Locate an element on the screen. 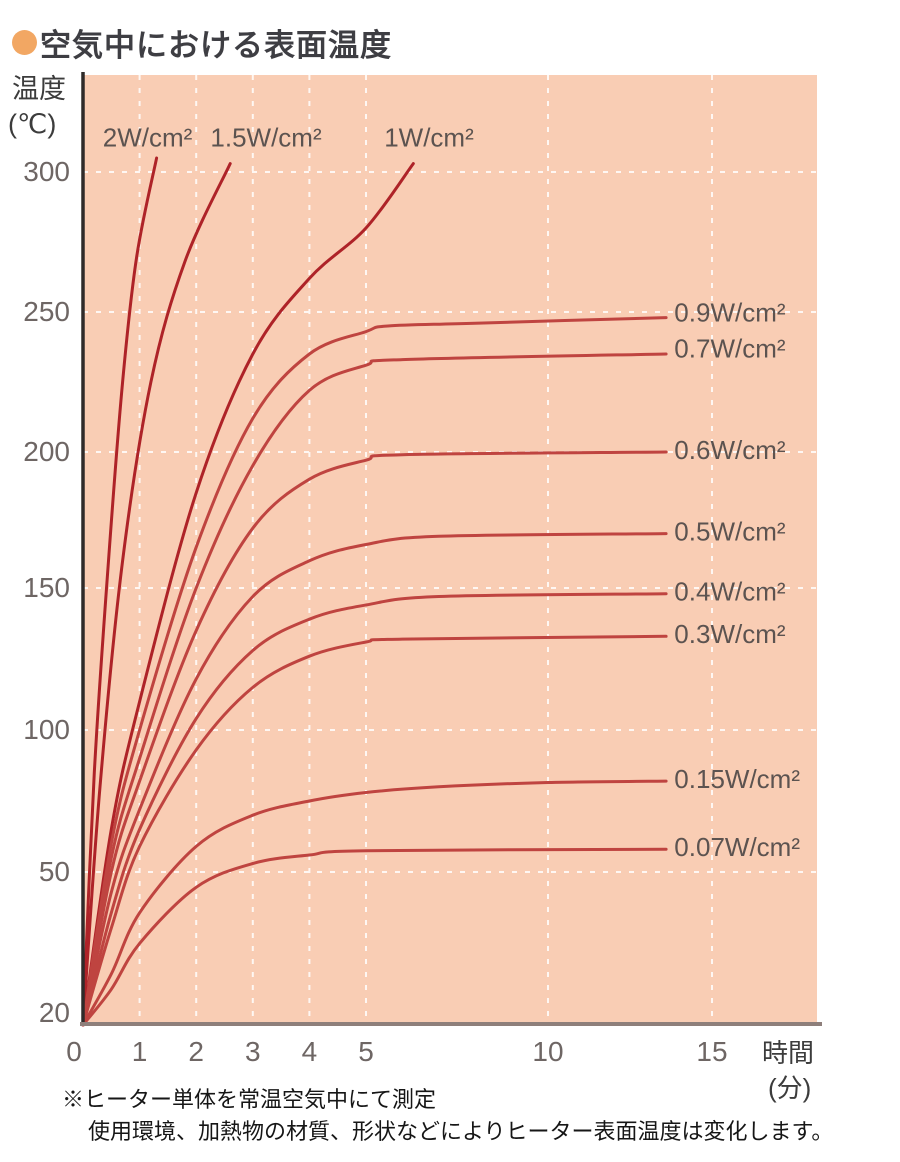 Image resolution: width=900 pixels, height=1162 pixels. series-label-0.6W/cm²: 0.6W/cm² is located at coordinates (730, 450).